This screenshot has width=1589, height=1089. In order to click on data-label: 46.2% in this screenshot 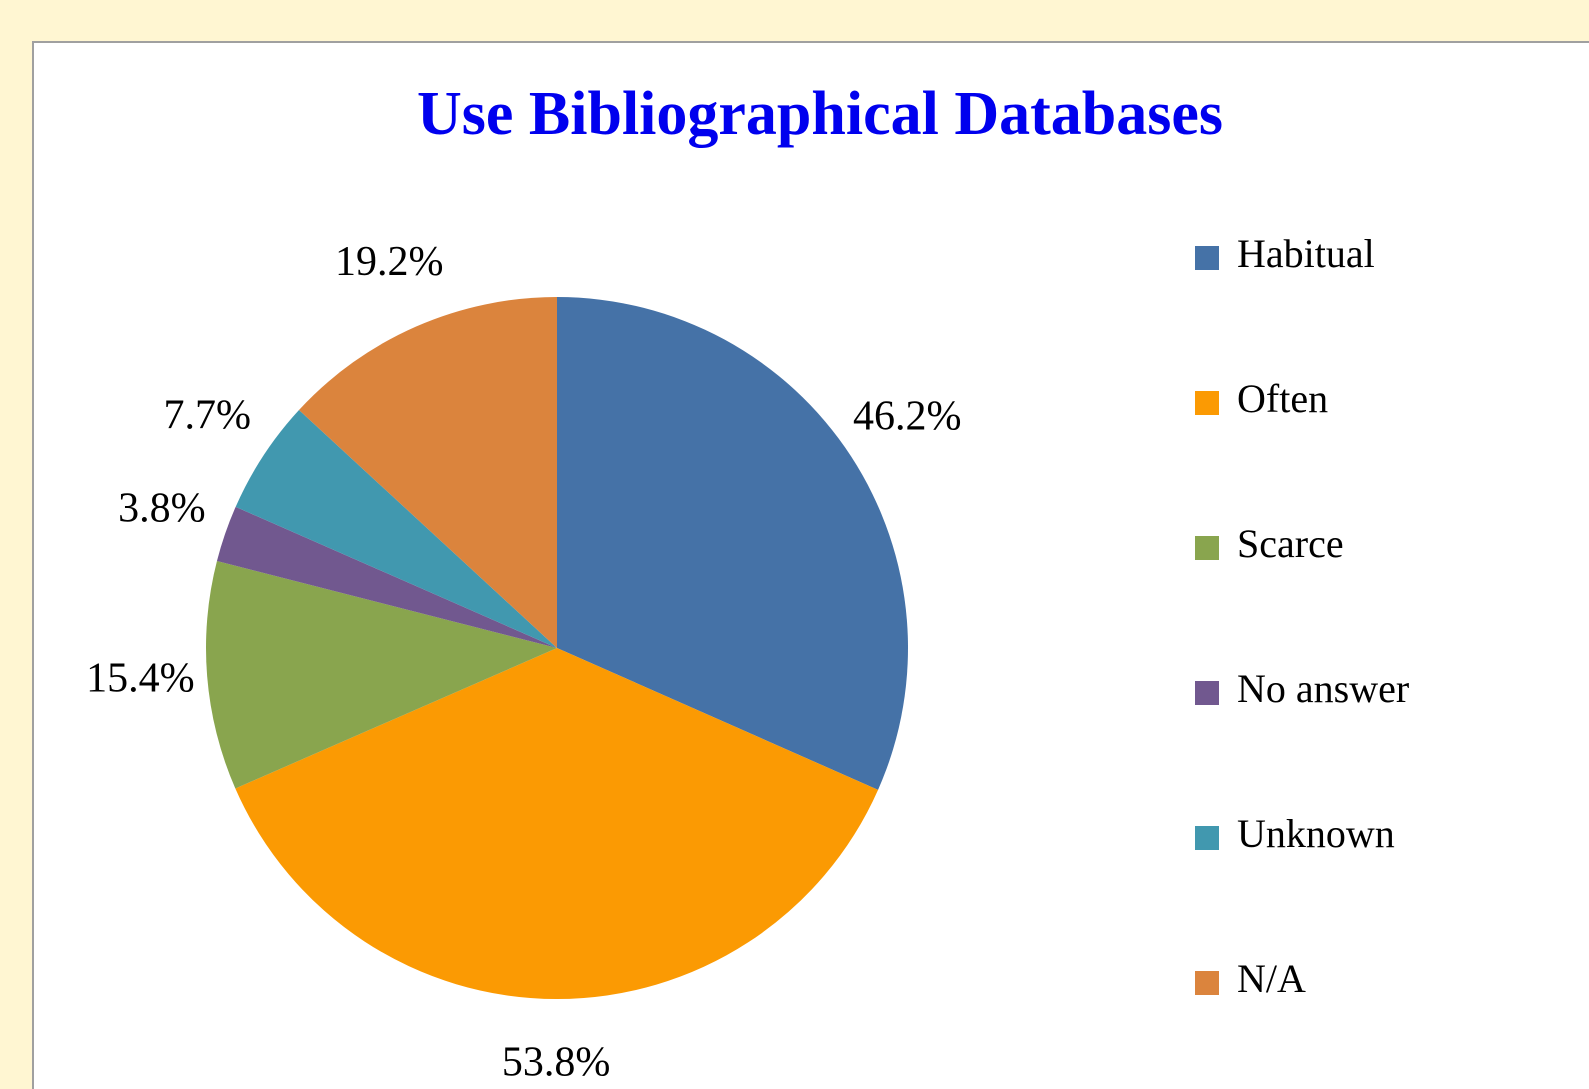, I will do `click(907, 416)`.